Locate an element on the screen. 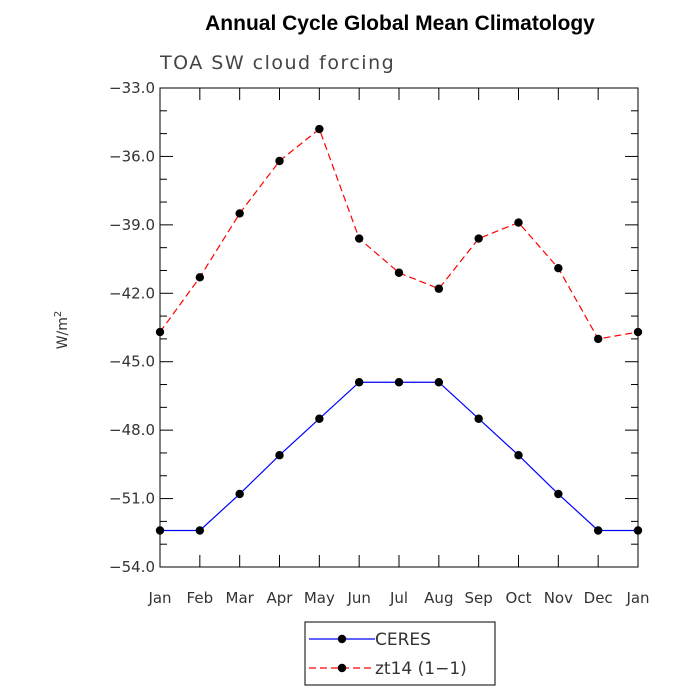 The width and height of the screenshot is (700, 700). y-tick-label: −48.0 is located at coordinates (132, 430).